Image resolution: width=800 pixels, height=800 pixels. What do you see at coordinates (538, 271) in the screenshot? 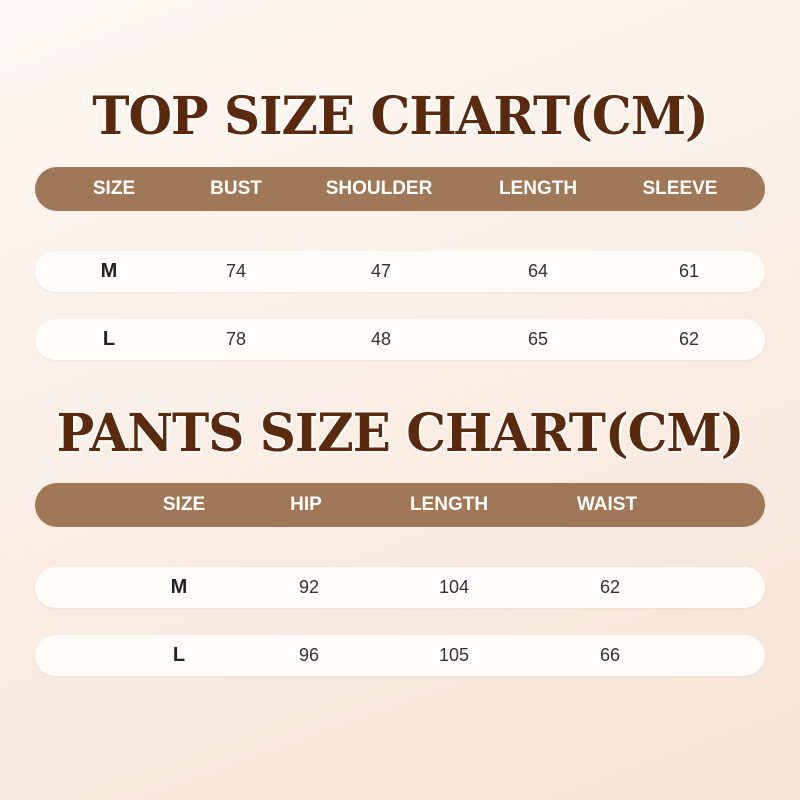
I see `table-cell: 64` at bounding box center [538, 271].